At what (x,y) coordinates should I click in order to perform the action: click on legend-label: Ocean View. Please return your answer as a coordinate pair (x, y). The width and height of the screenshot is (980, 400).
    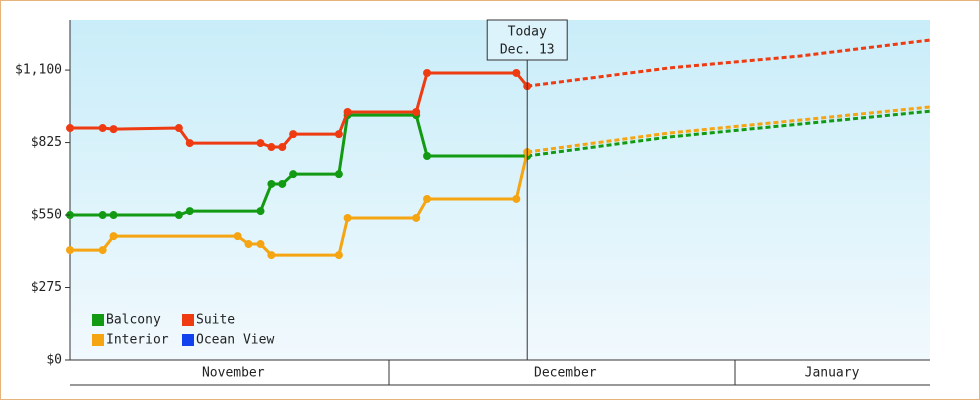
    Looking at the image, I should click on (235, 340).